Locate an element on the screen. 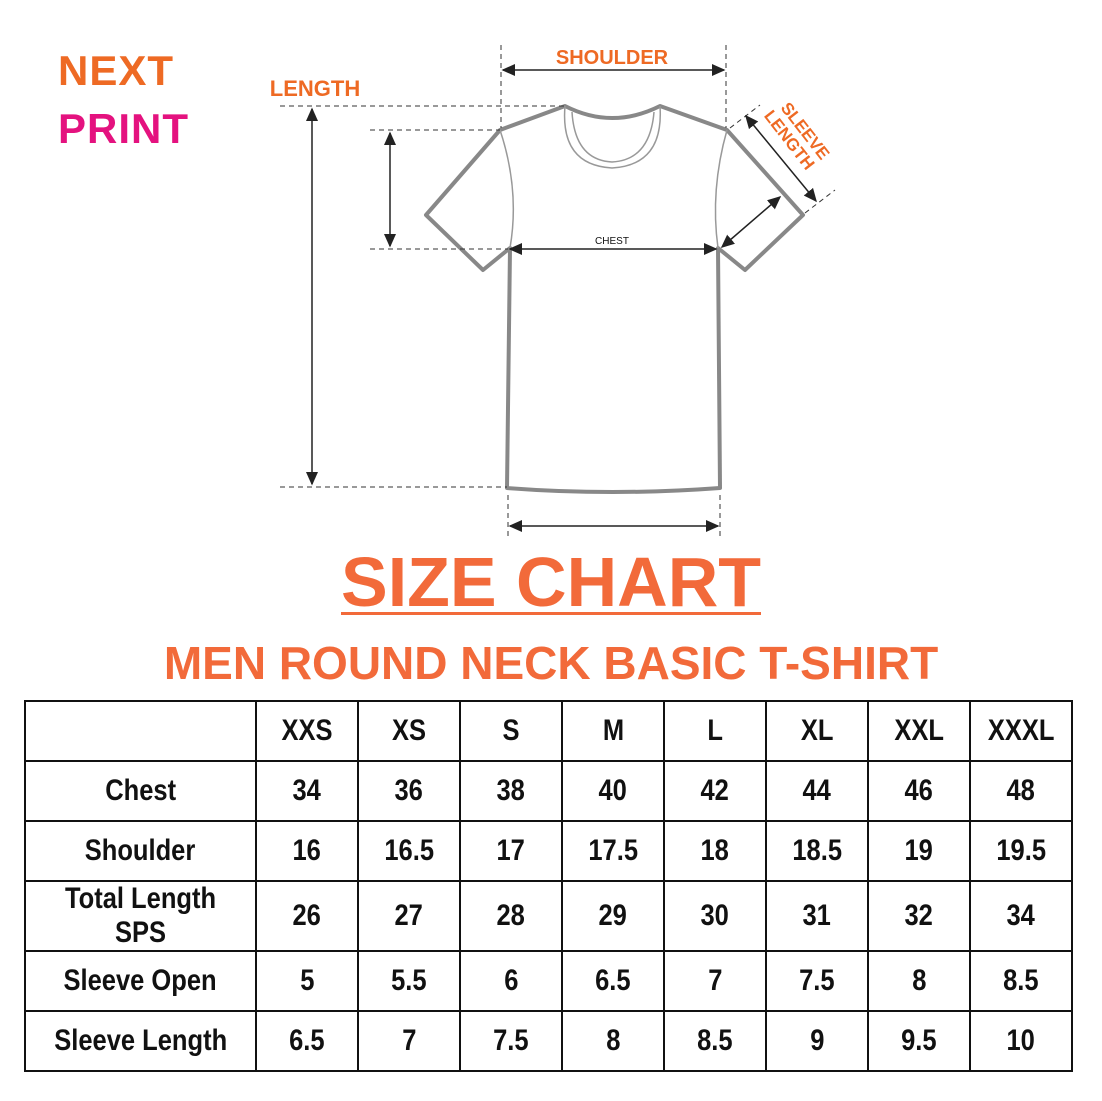 The height and width of the screenshot is (1101, 1102). size-header: M is located at coordinates (613, 731).